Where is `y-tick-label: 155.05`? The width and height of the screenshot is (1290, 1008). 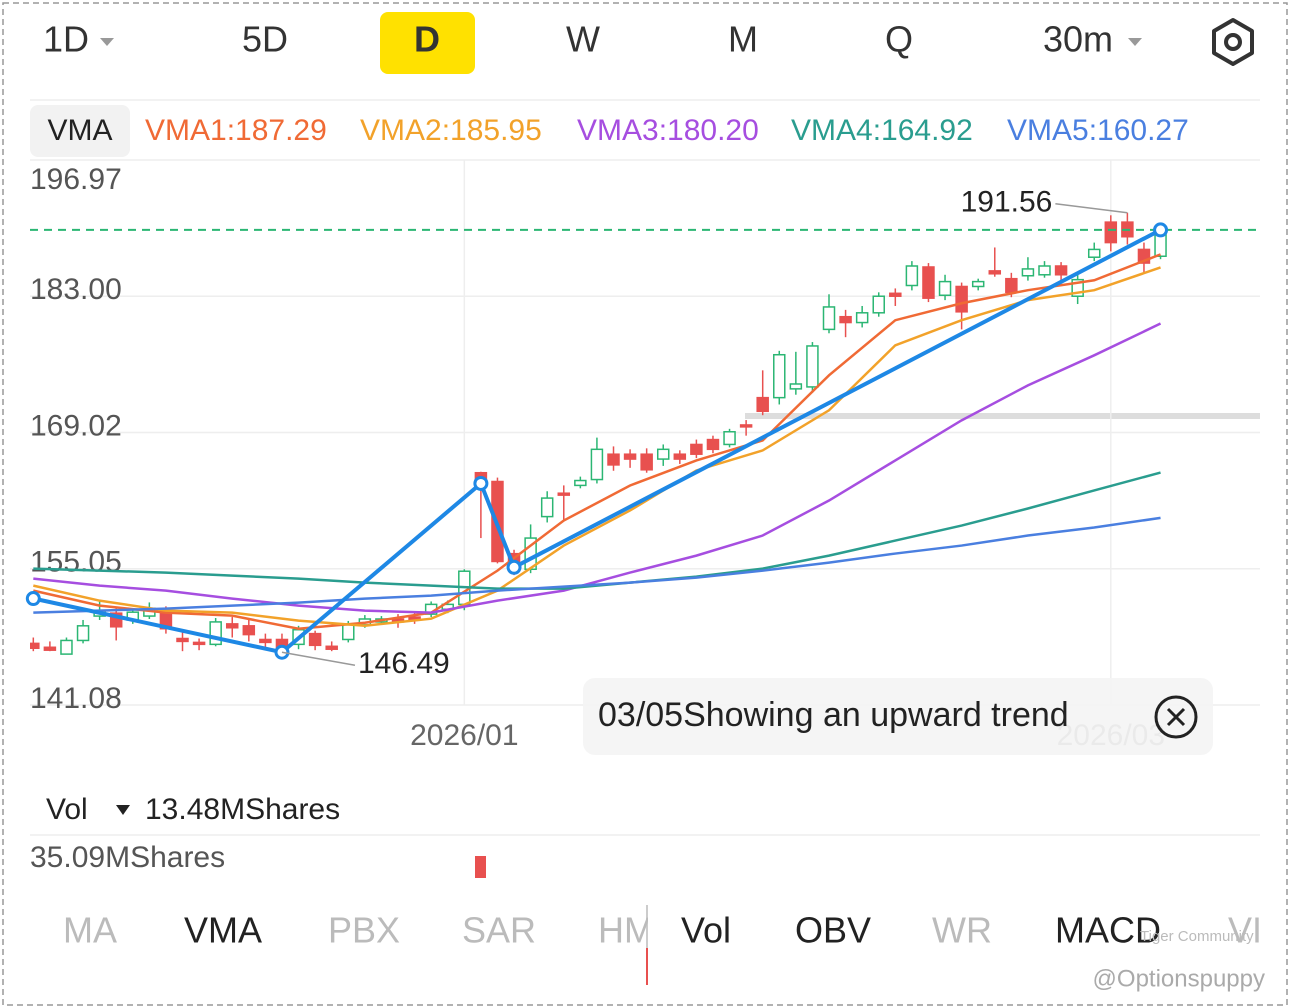 y-tick-label: 155.05 is located at coordinates (76, 562).